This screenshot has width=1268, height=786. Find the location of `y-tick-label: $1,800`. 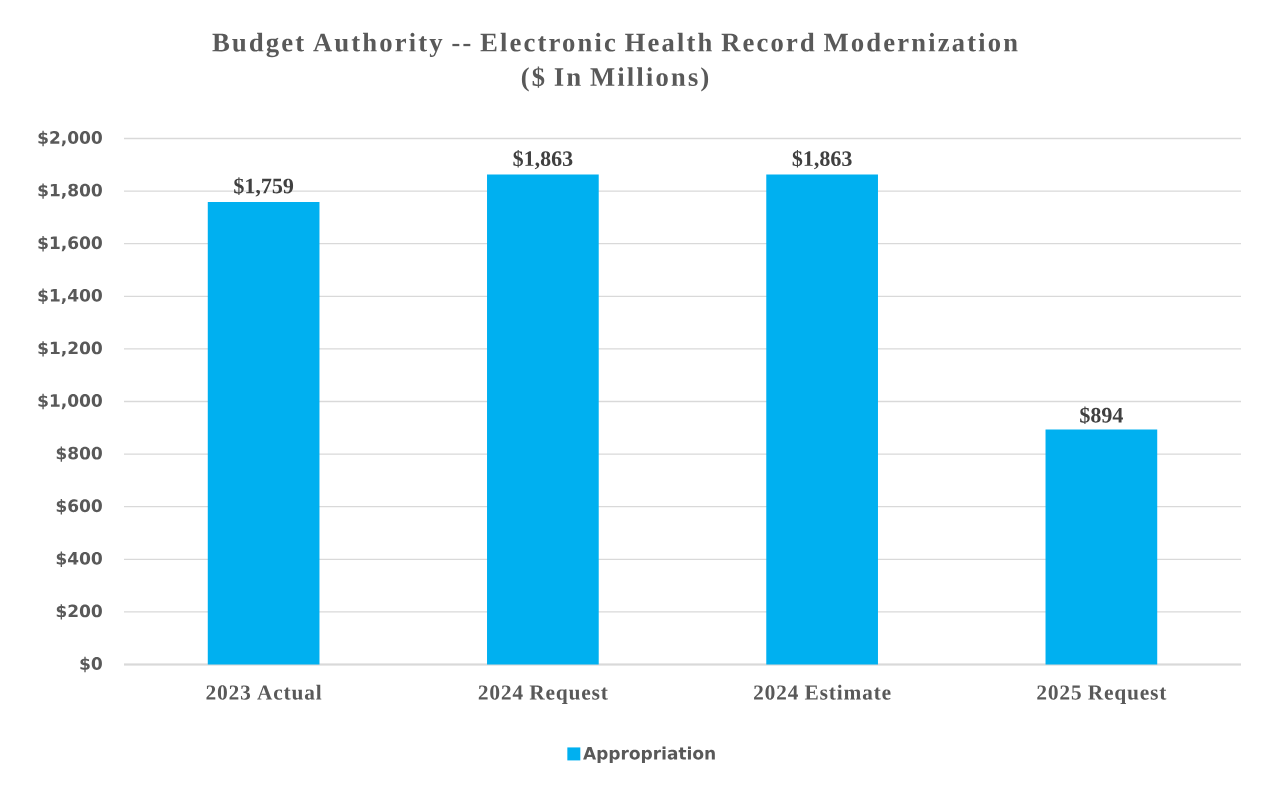

y-tick-label: $1,800 is located at coordinates (70, 191).